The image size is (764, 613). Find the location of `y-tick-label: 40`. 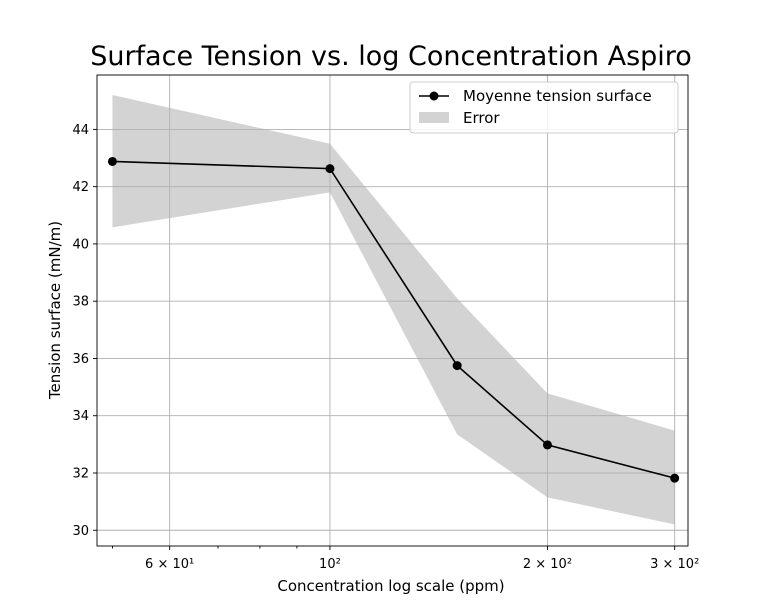

y-tick-label: 40 is located at coordinates (80, 244).